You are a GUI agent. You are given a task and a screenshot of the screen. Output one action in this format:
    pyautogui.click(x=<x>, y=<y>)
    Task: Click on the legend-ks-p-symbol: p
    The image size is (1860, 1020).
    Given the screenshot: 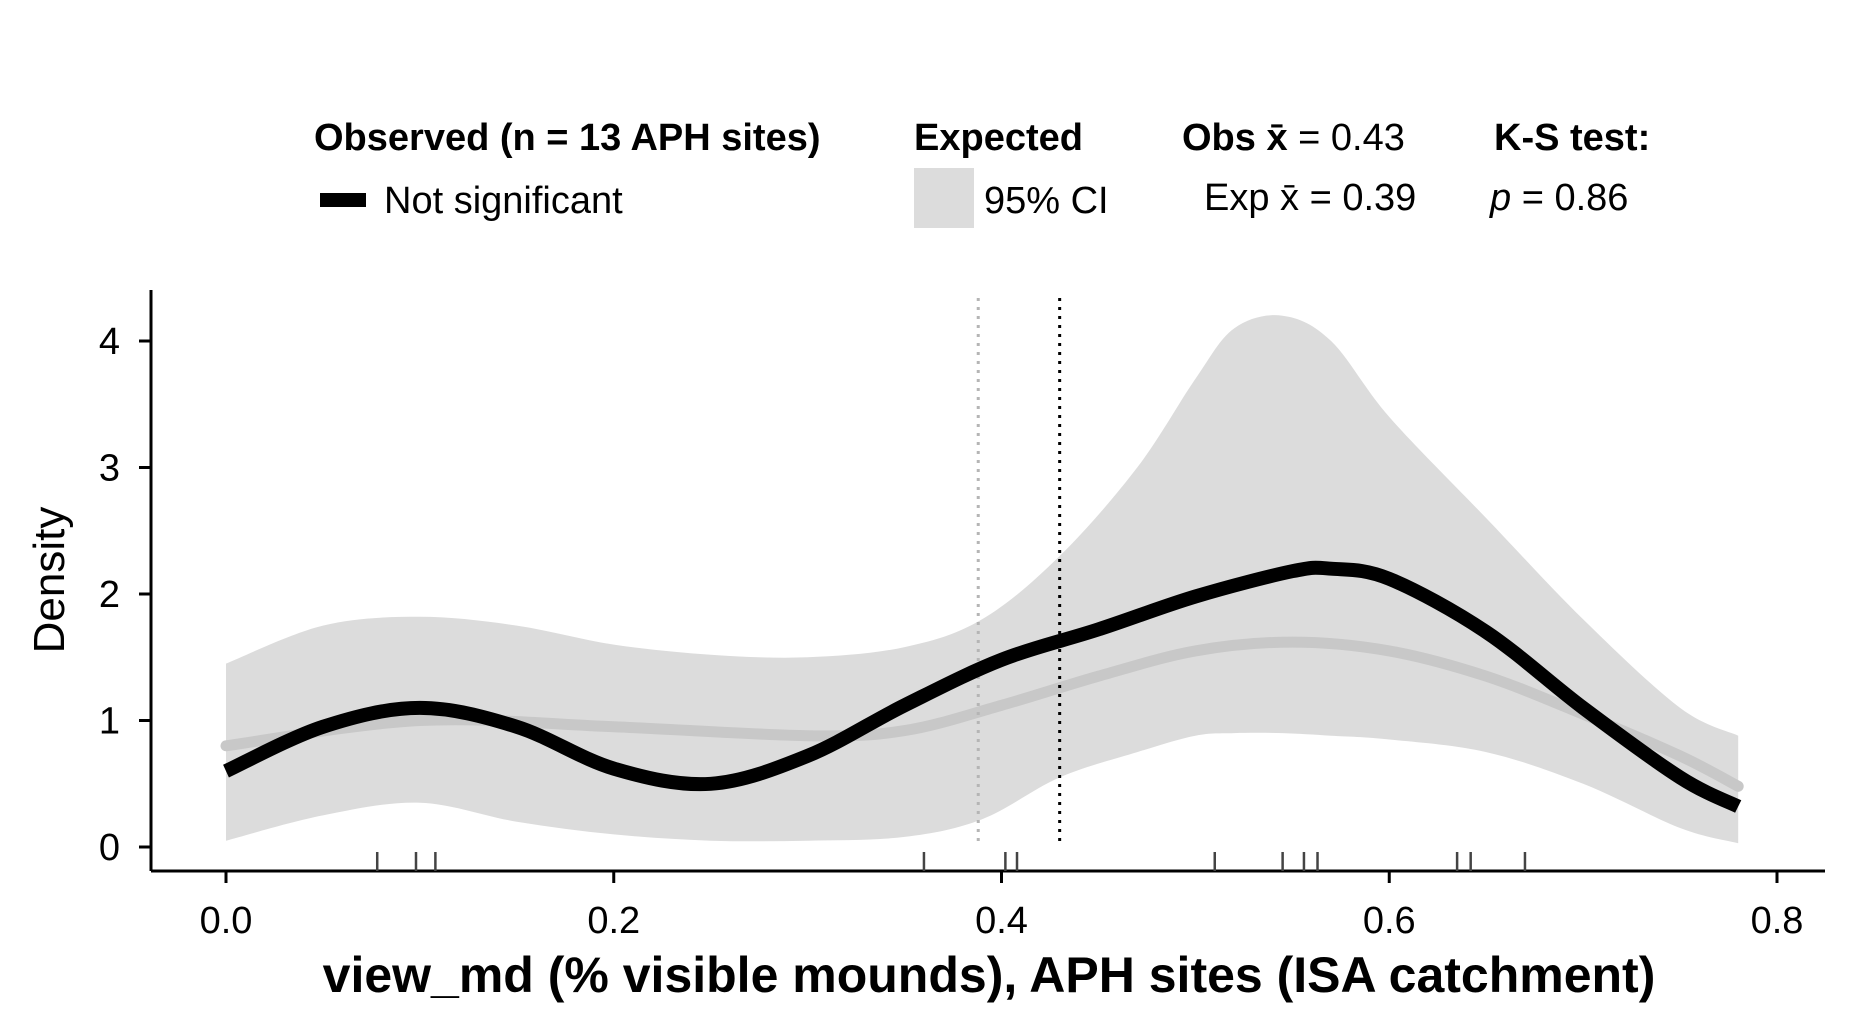 What is the action you would take?
    pyautogui.click(x=1500, y=198)
    